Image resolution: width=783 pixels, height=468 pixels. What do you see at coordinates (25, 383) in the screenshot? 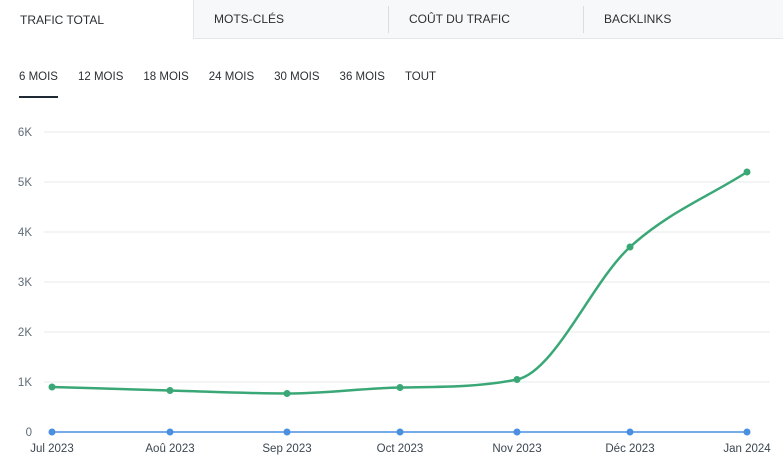
I see `y-tick-label: 1K` at bounding box center [25, 383].